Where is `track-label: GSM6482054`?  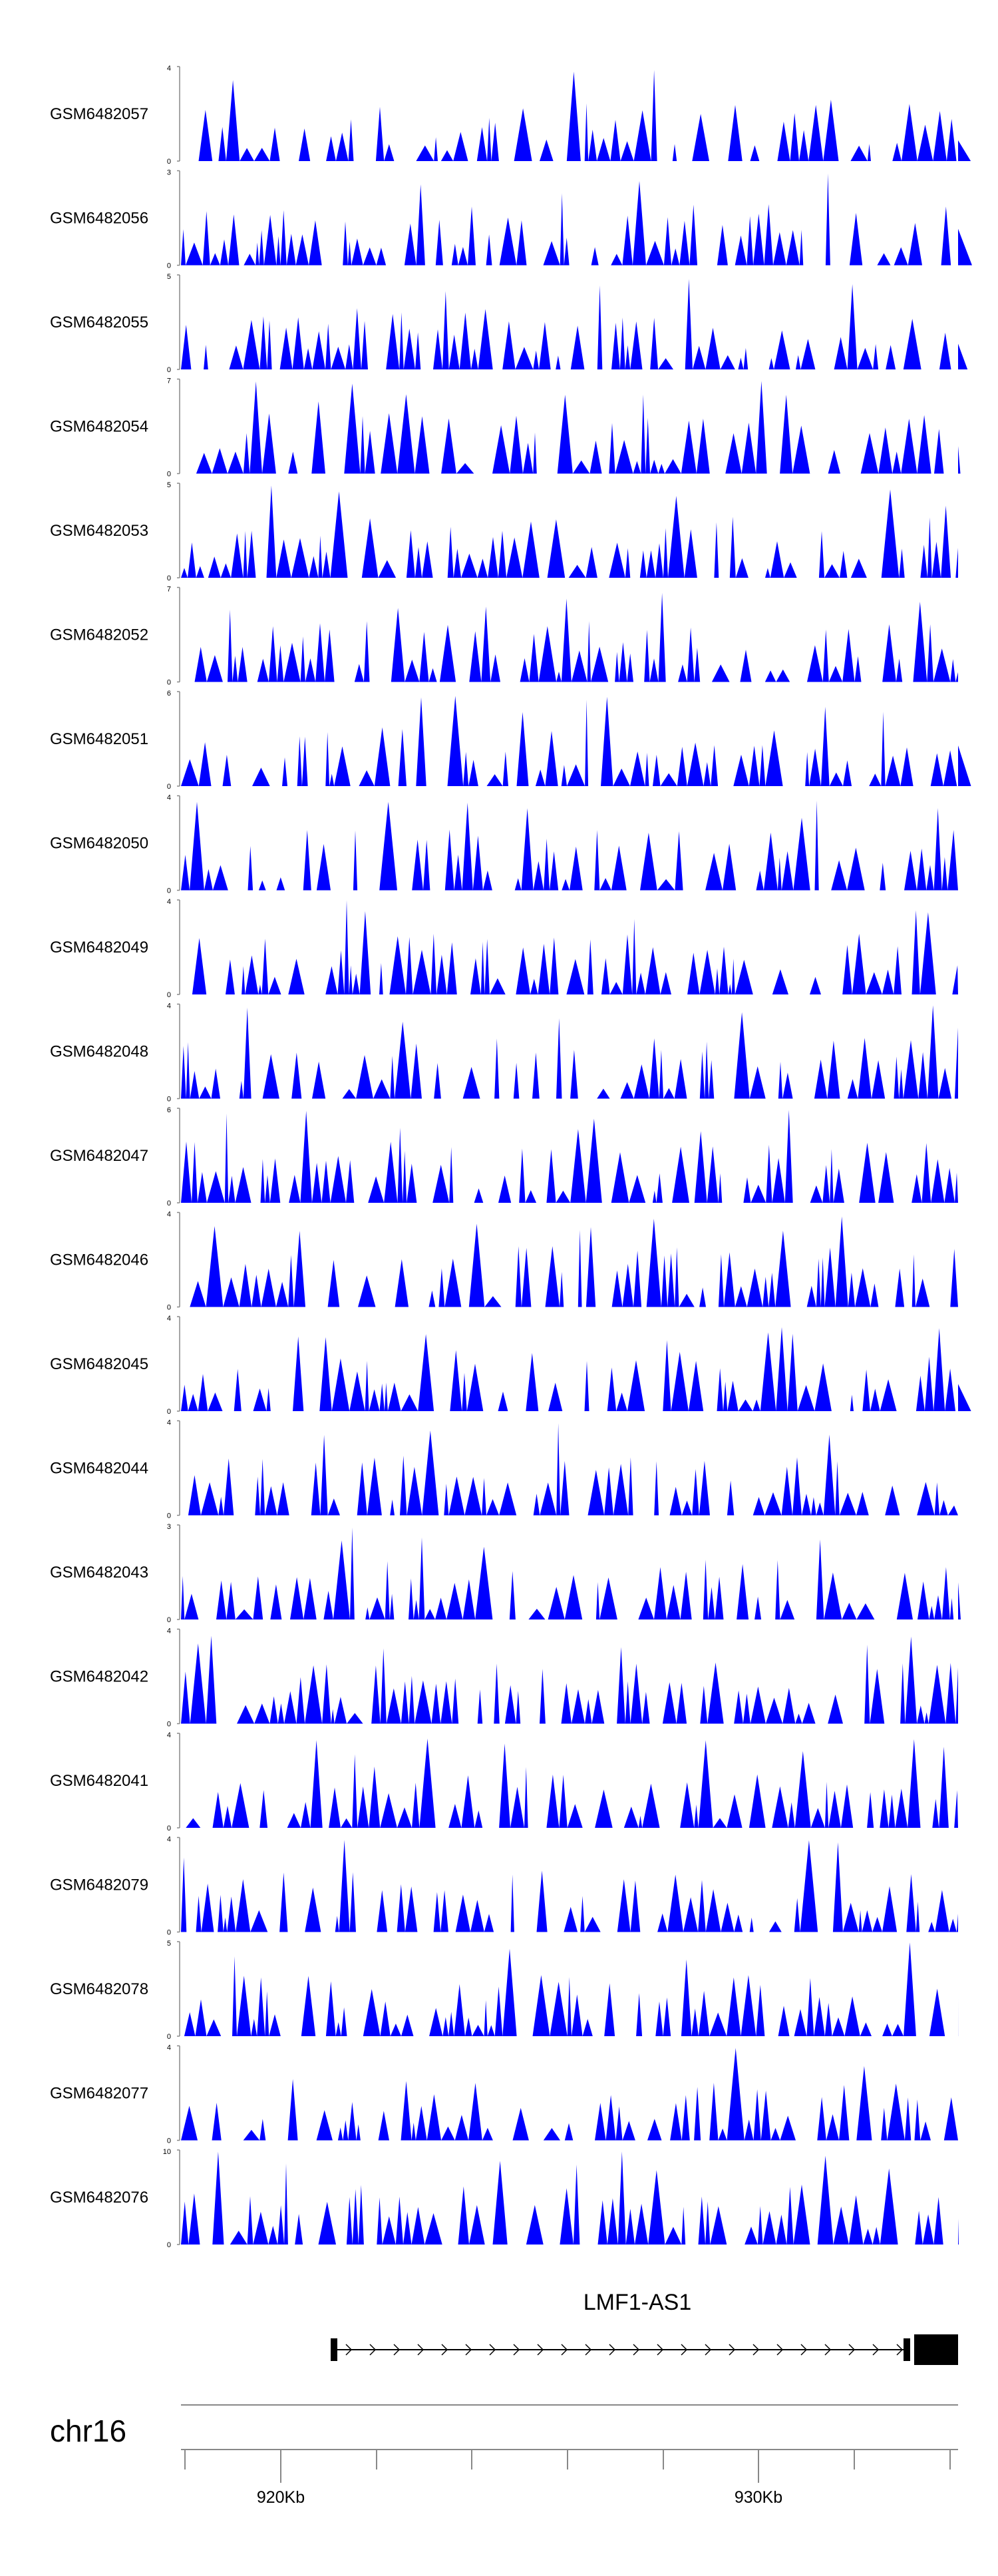
track-label: GSM6482054 is located at coordinates (99, 427).